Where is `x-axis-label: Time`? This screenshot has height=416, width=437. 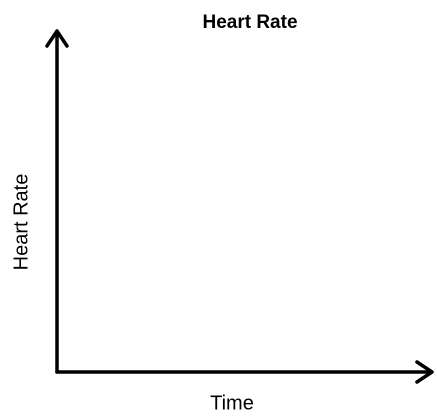 x-axis-label: Time is located at coordinates (232, 403).